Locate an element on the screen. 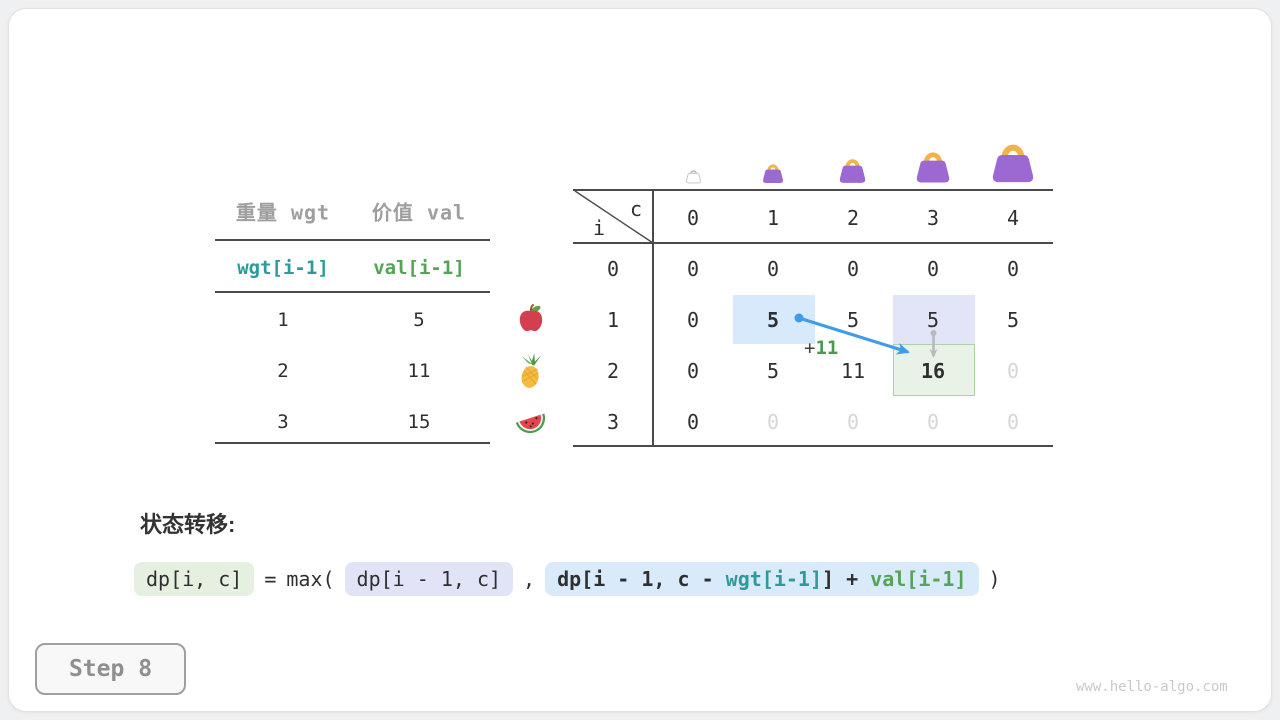  dp-cell-1-0: 0 is located at coordinates (693, 320).